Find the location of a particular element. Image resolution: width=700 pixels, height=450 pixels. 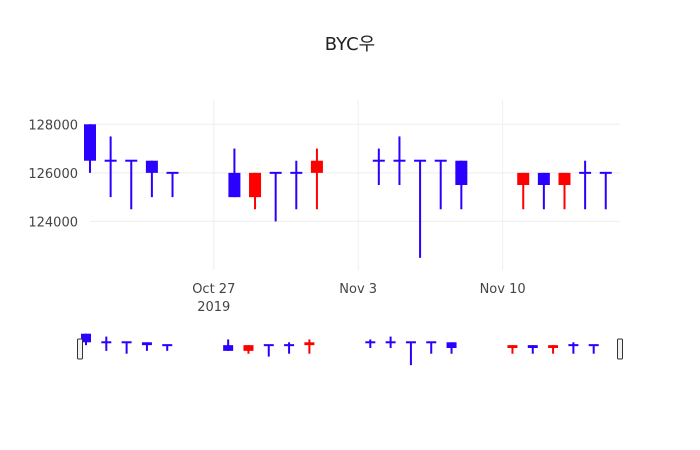

y-tick-label: 126000 is located at coordinates (53, 174).